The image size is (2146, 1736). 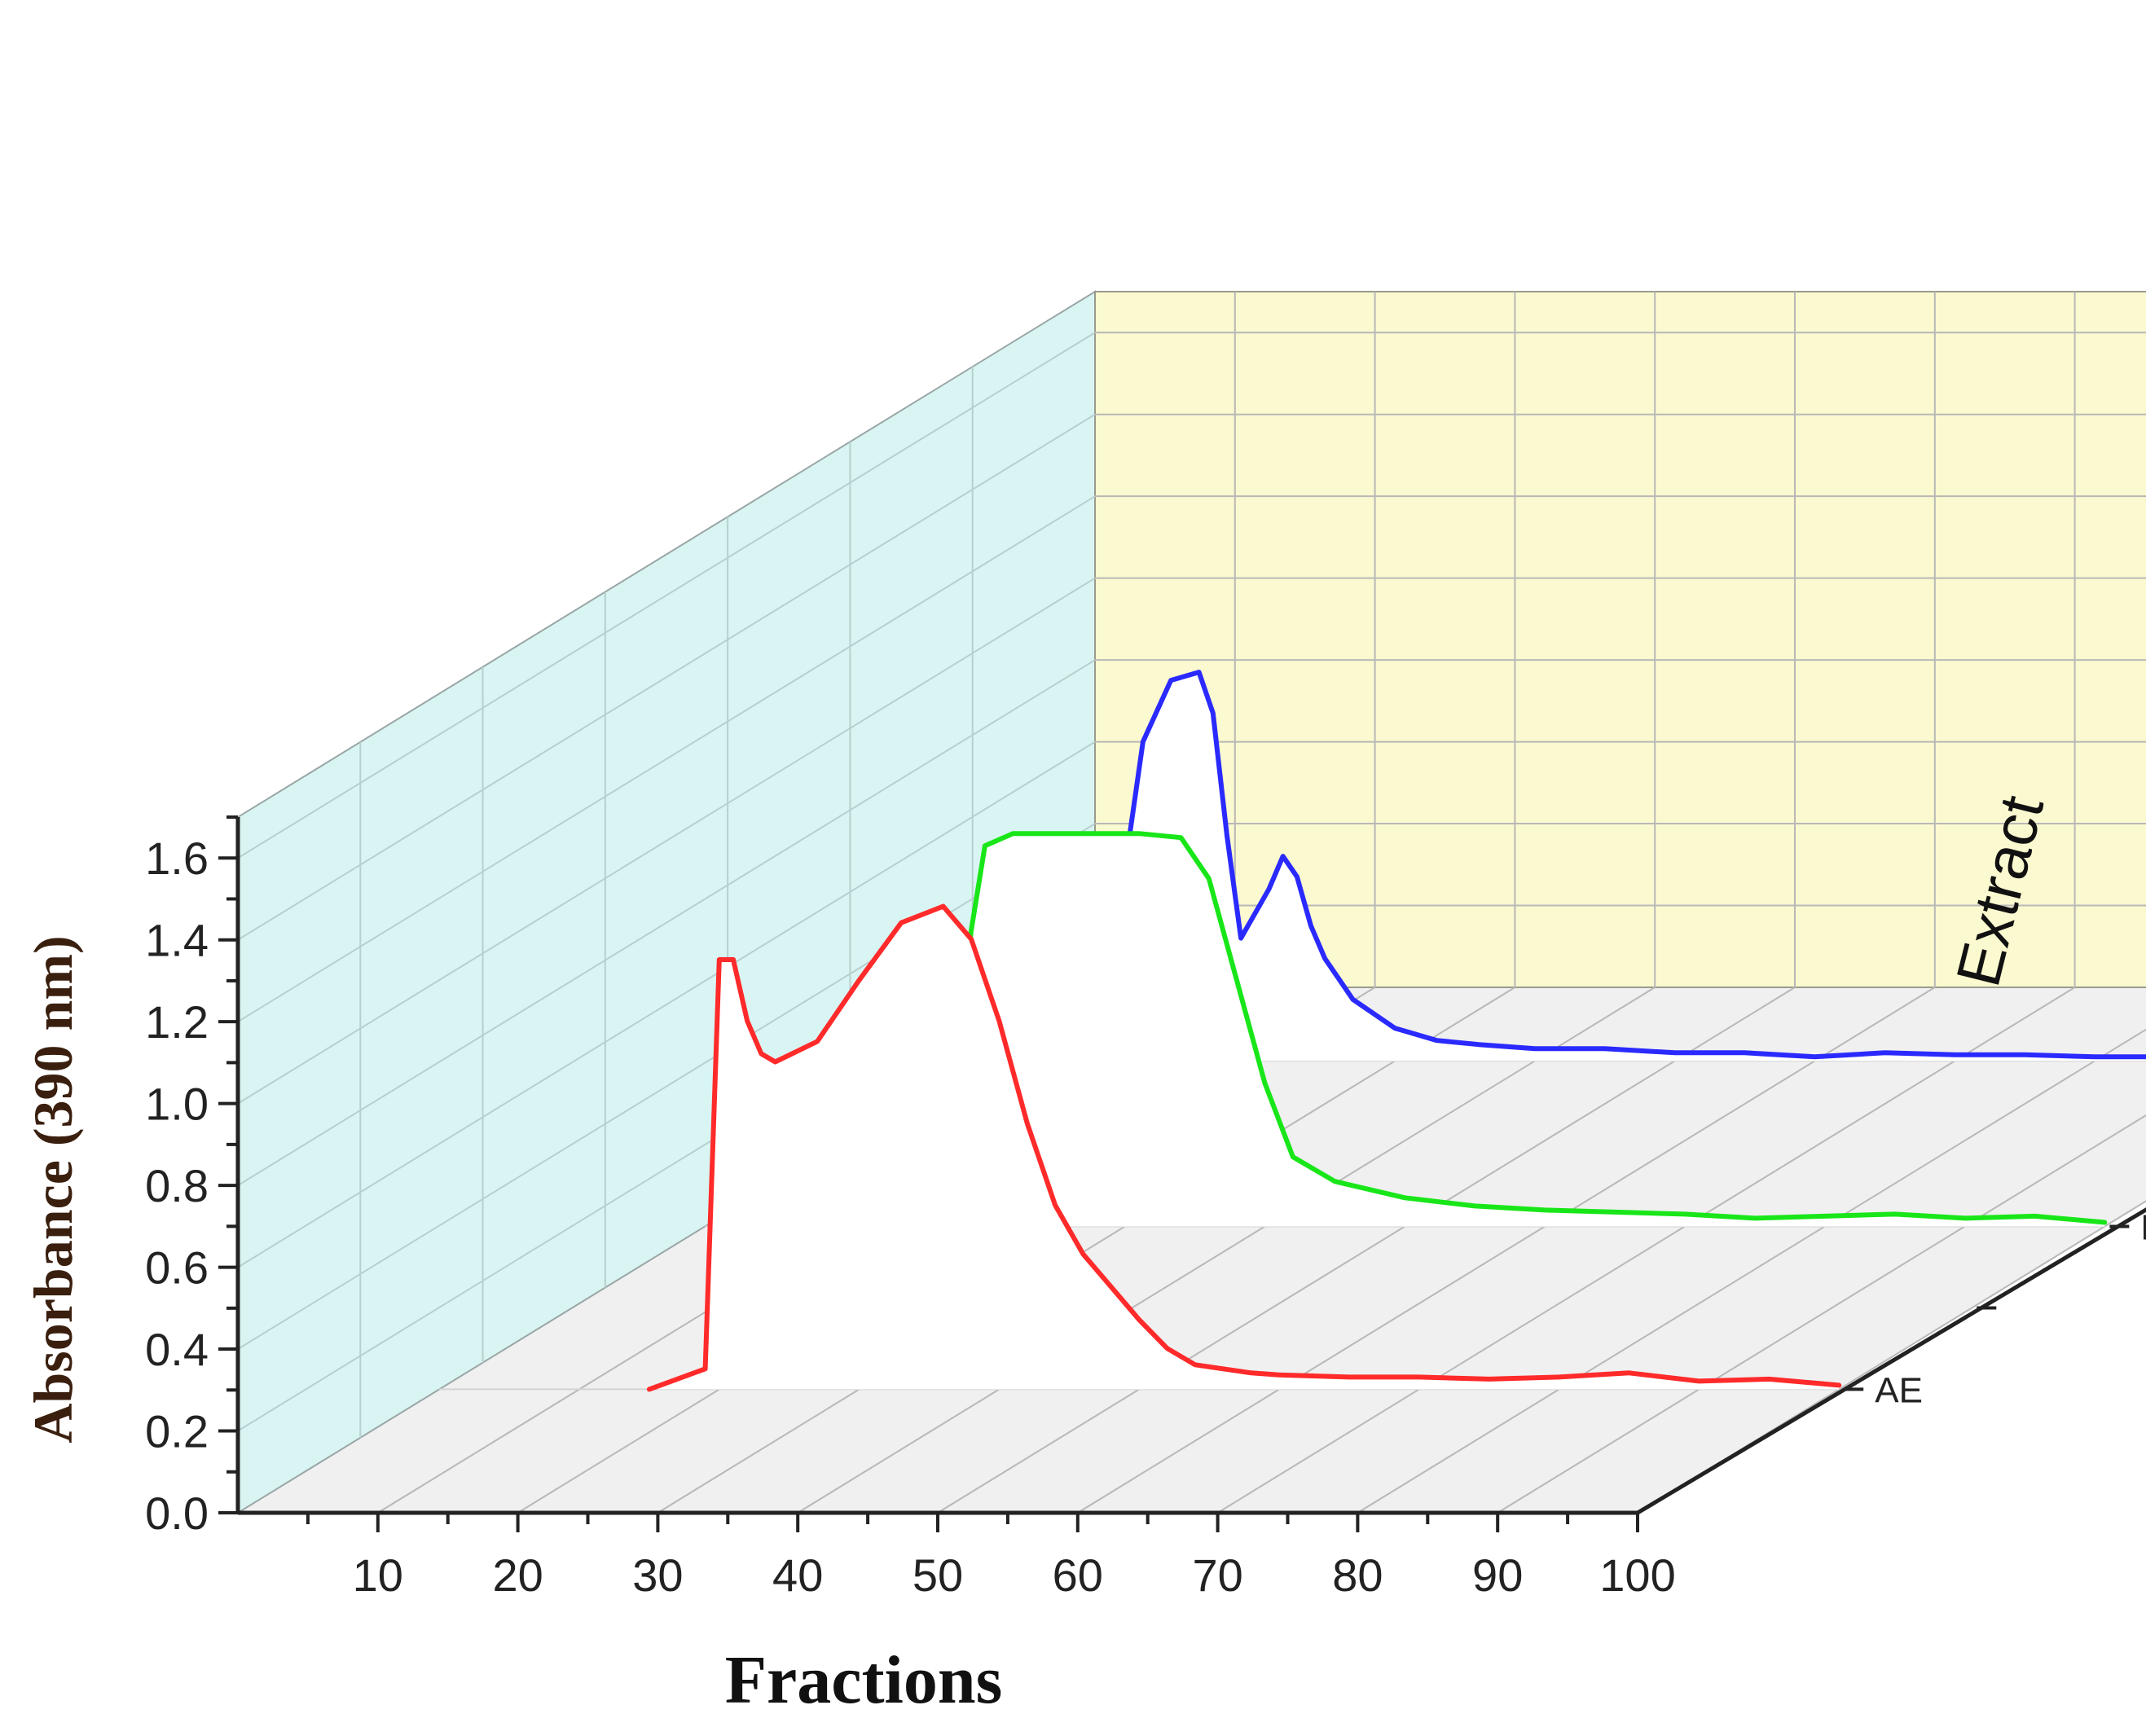 What do you see at coordinates (937, 1575) in the screenshot?
I see `x-tick-label: 50` at bounding box center [937, 1575].